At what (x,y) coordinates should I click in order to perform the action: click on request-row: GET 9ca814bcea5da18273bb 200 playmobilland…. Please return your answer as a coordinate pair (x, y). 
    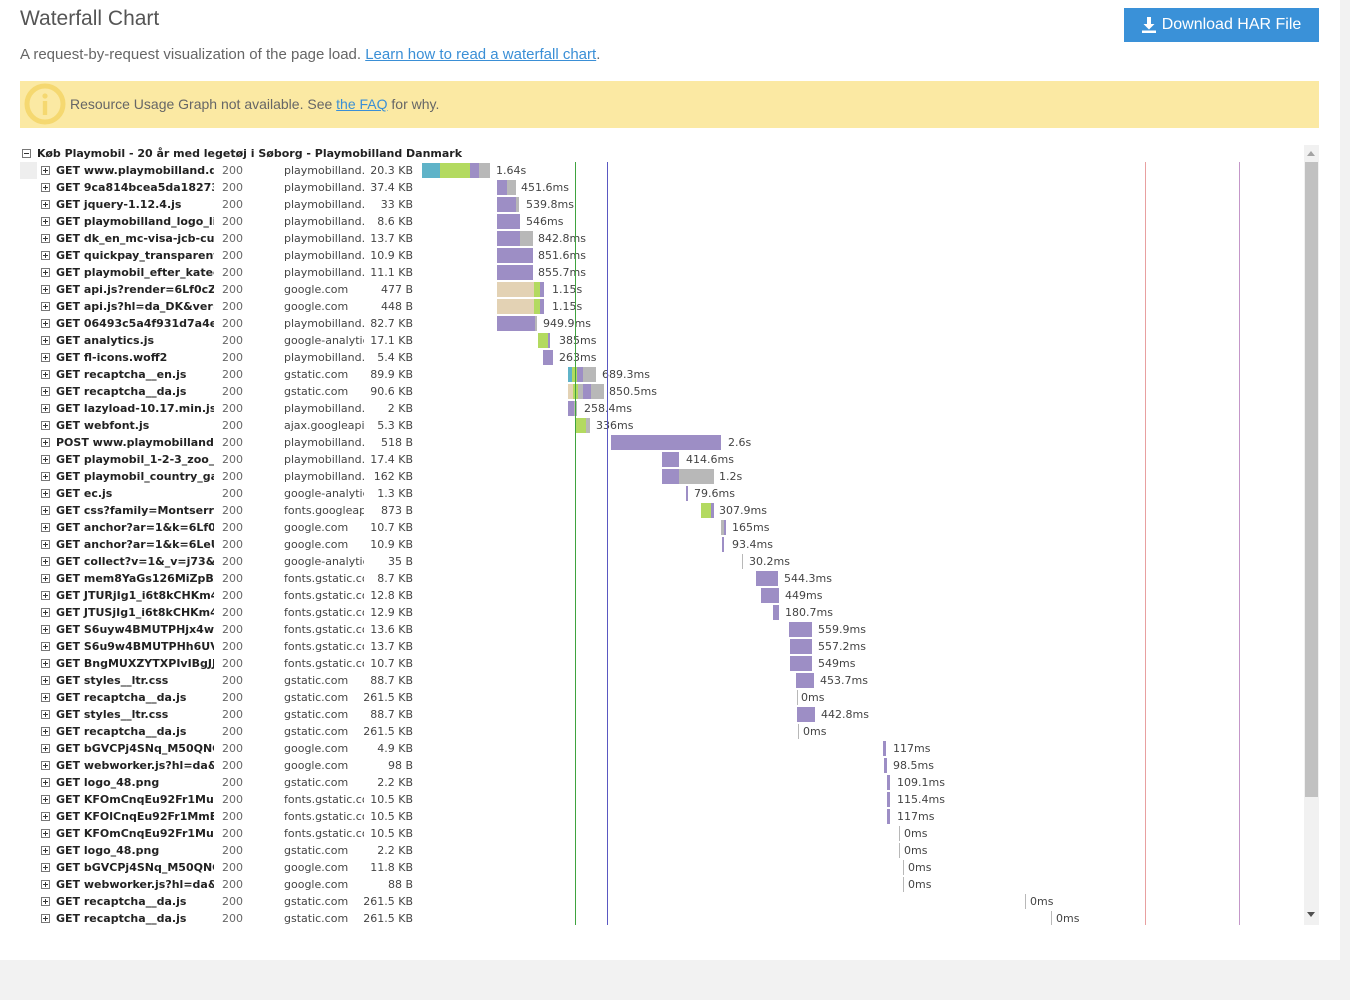
    Looking at the image, I should click on (662, 187).